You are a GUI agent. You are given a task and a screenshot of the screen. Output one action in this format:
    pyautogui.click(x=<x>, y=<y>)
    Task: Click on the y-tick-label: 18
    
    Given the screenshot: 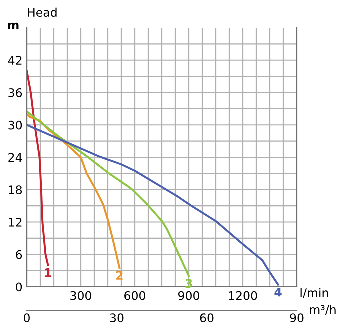 What is the action you would take?
    pyautogui.click(x=15, y=190)
    